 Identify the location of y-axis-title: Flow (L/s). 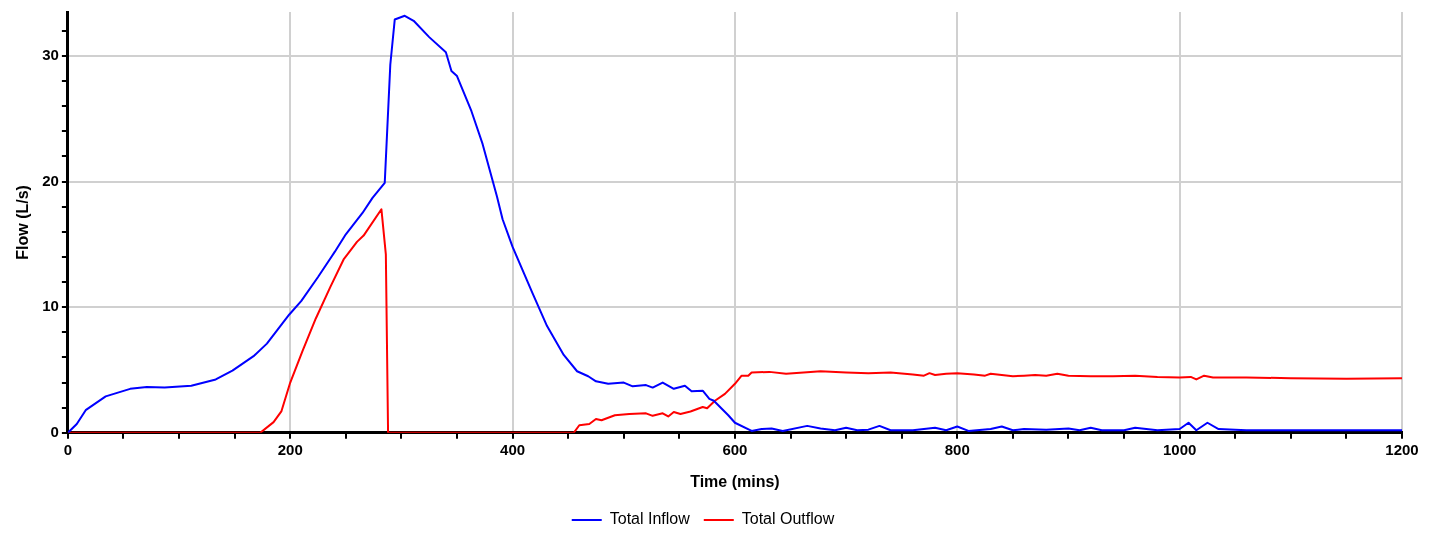
(23, 222).